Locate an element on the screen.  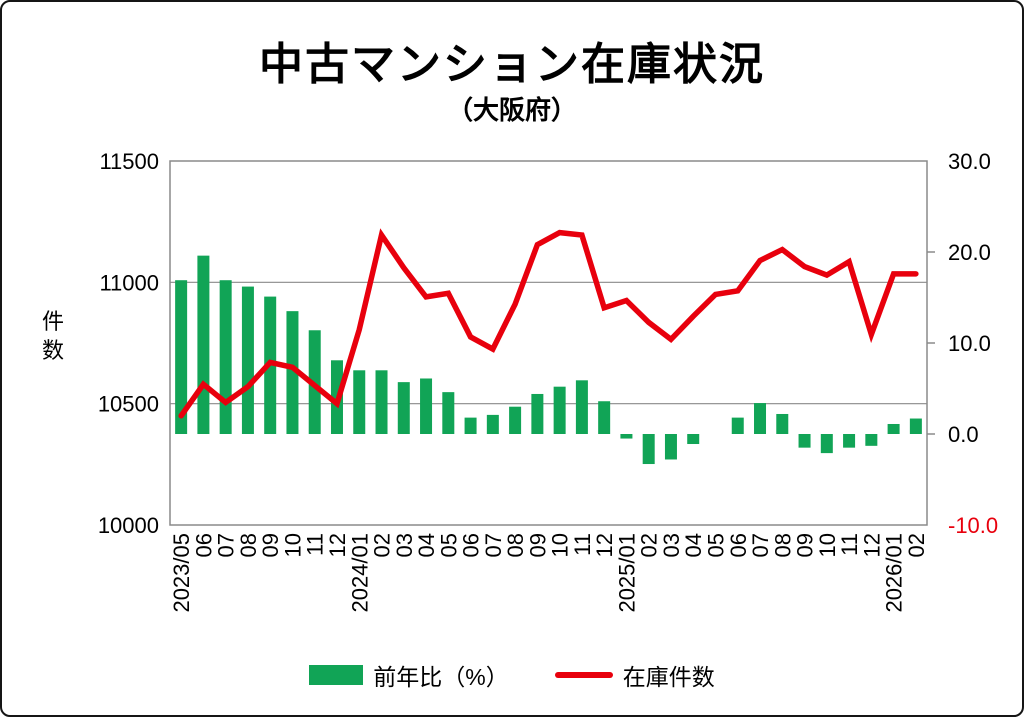
right-axis-labels: 30.0 20.0 10.0 0.0 -10.0 is located at coordinates (973, 343).